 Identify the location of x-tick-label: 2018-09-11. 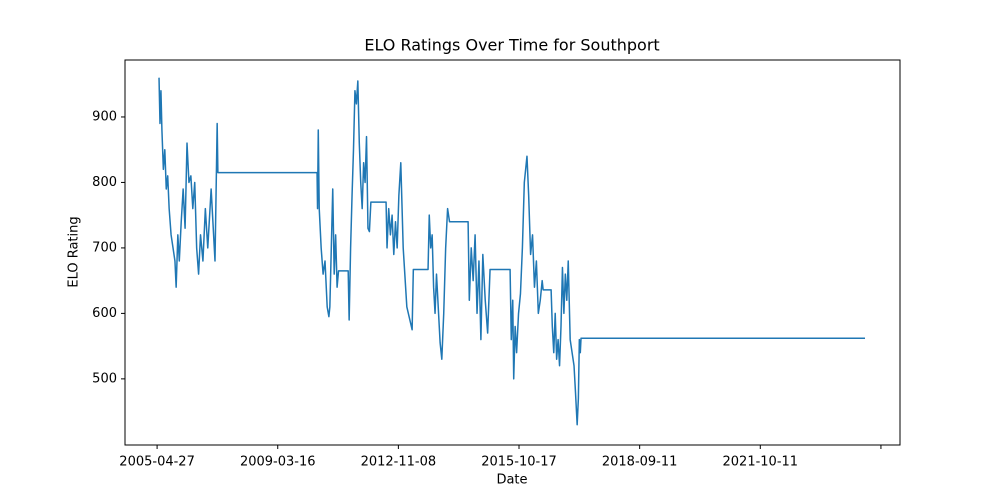
(640, 462).